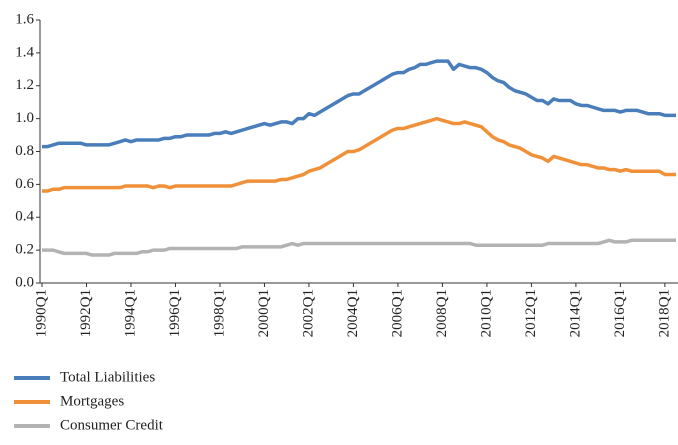  I want to click on x-tick-label: 2004Q1, so click(353, 313).